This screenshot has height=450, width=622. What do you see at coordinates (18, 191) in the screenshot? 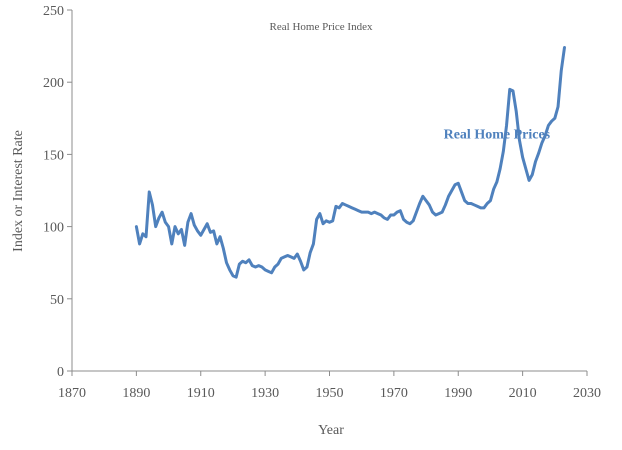
I see `y-axis-label: Index or Interest Rate` at bounding box center [18, 191].